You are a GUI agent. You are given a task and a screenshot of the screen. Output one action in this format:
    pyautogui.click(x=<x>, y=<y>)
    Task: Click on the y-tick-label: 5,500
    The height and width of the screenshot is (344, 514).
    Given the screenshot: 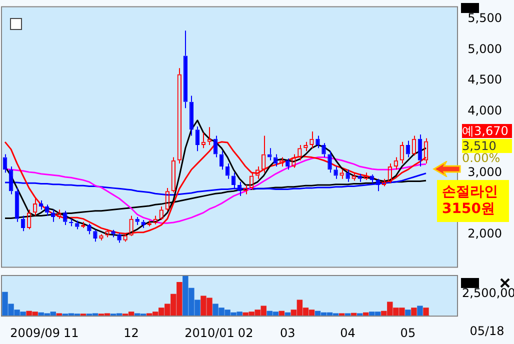 What is the action you would take?
    pyautogui.click(x=485, y=18)
    